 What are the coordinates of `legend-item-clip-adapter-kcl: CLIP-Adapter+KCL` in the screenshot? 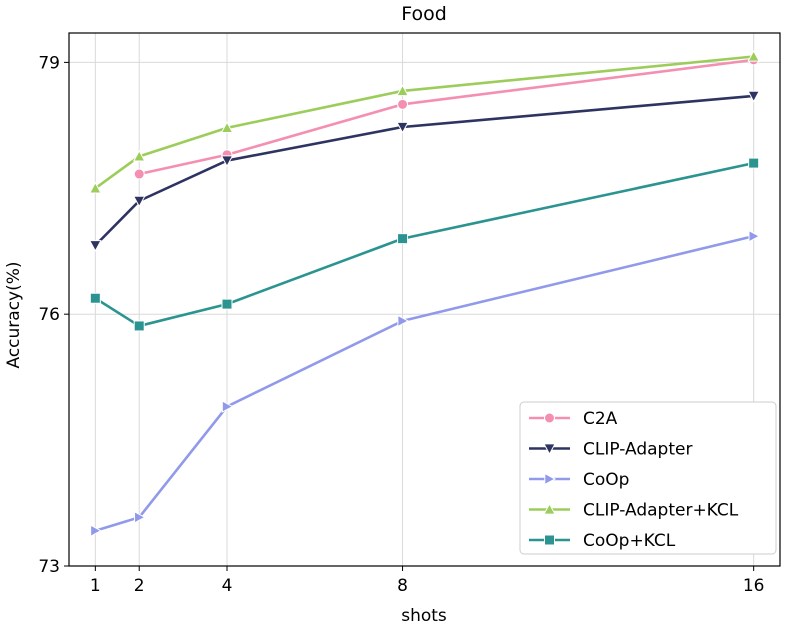 It's located at (634, 511).